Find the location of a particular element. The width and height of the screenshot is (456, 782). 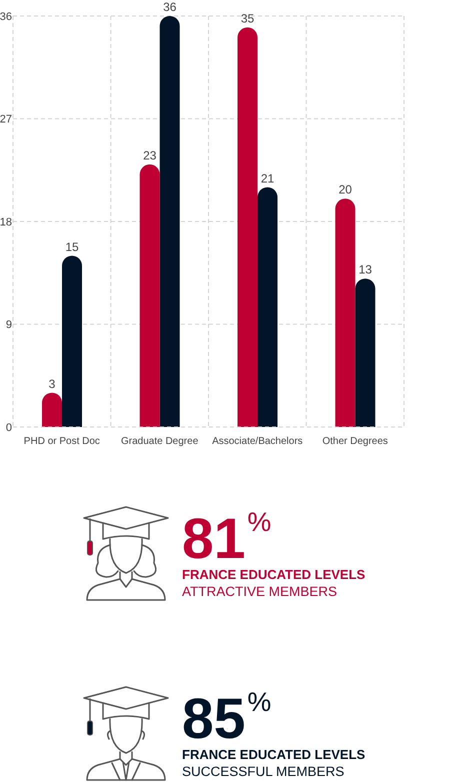

text: ATTRACTIVE MEMBERS is located at coordinates (260, 591).